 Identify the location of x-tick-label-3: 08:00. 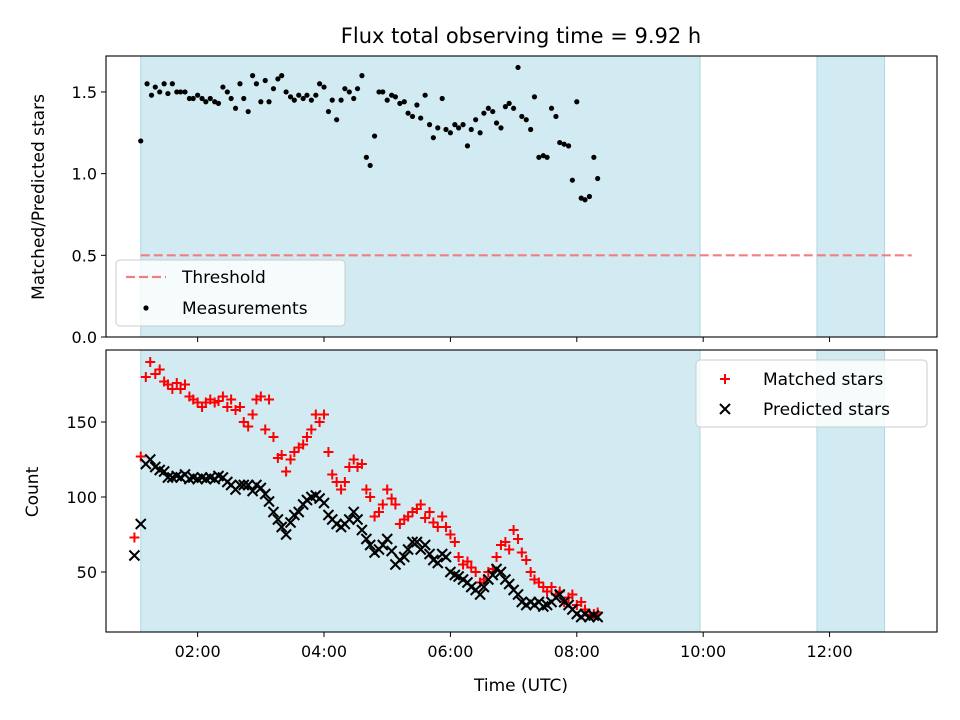
(577, 651).